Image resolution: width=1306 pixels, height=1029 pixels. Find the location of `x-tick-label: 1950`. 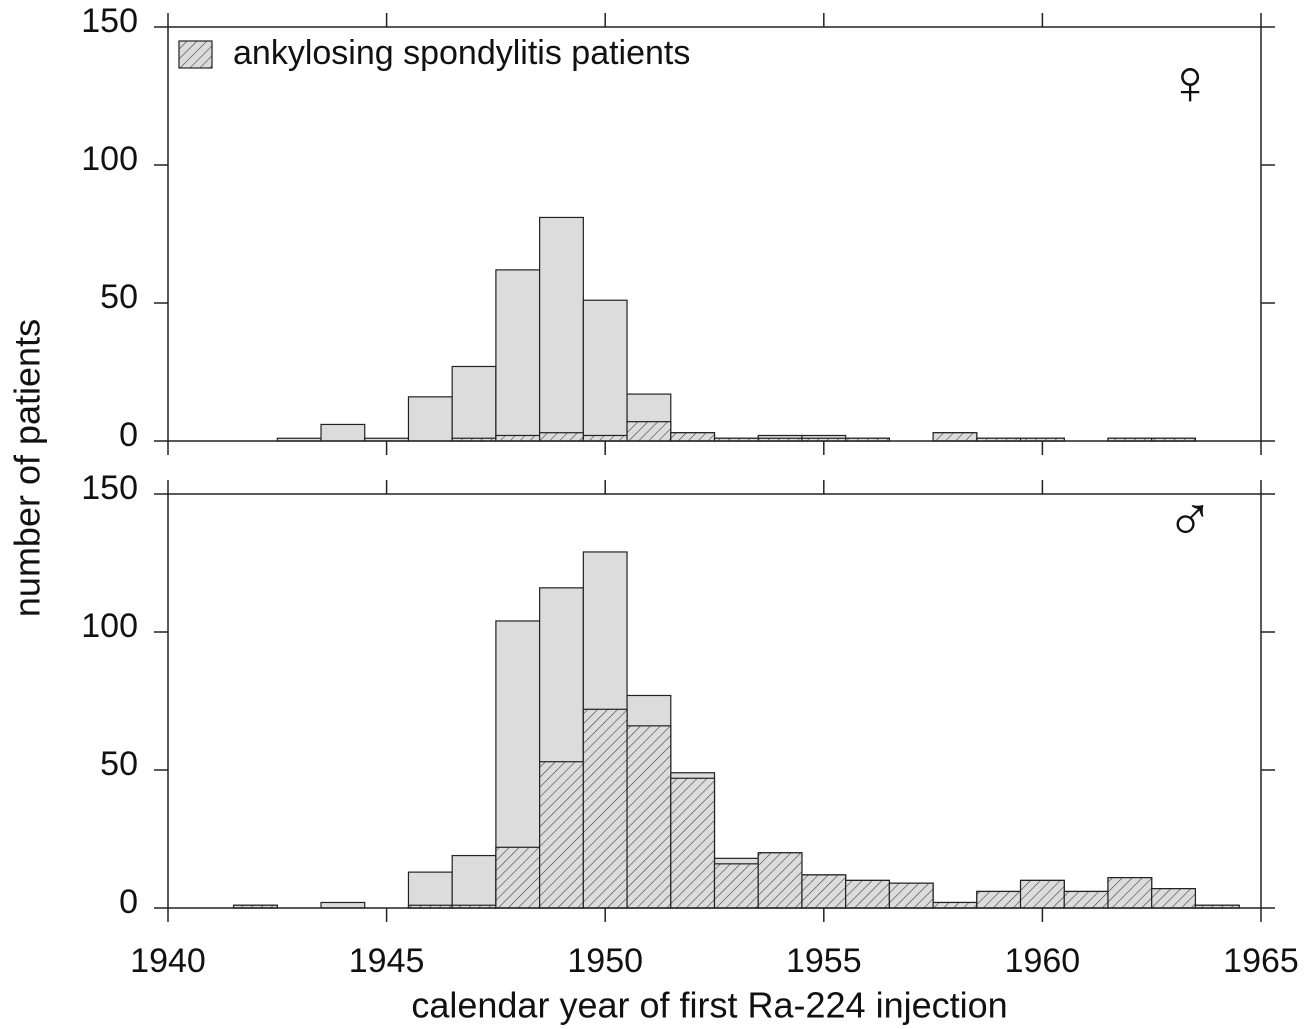

x-tick-label: 1950 is located at coordinates (605, 961).